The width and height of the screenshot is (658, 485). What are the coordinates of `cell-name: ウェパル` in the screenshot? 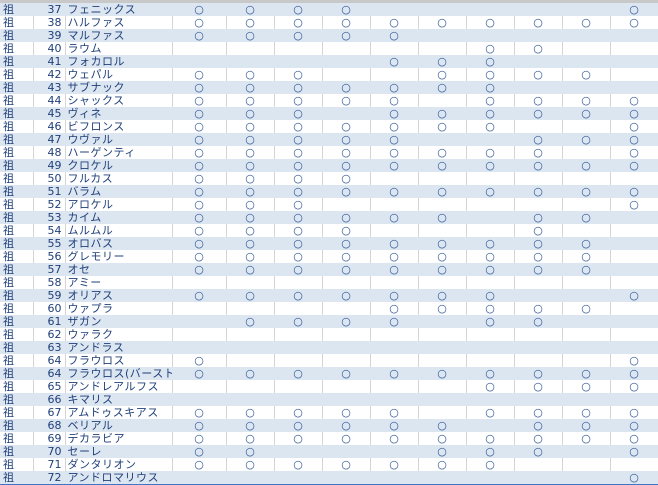 It's located at (119, 74).